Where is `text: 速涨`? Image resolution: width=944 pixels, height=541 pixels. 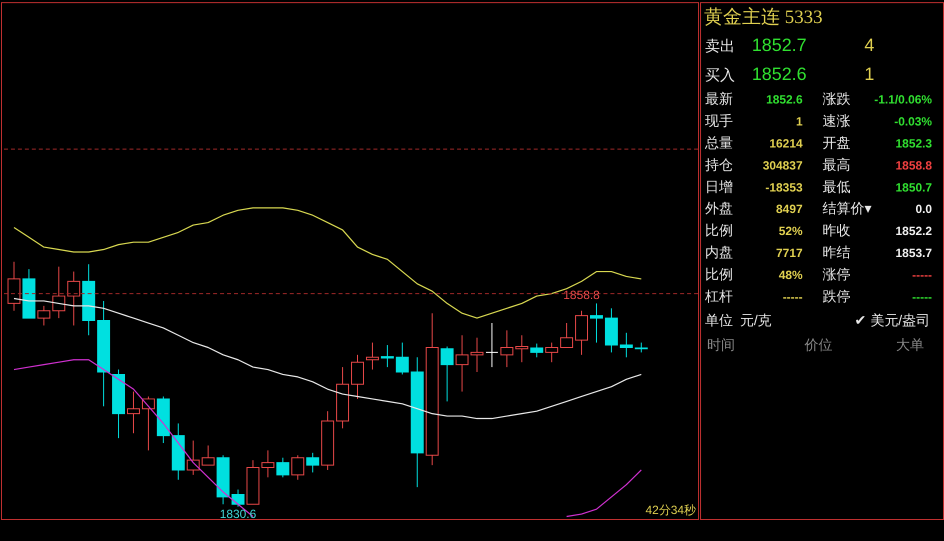
text: 速涨 is located at coordinates (836, 120).